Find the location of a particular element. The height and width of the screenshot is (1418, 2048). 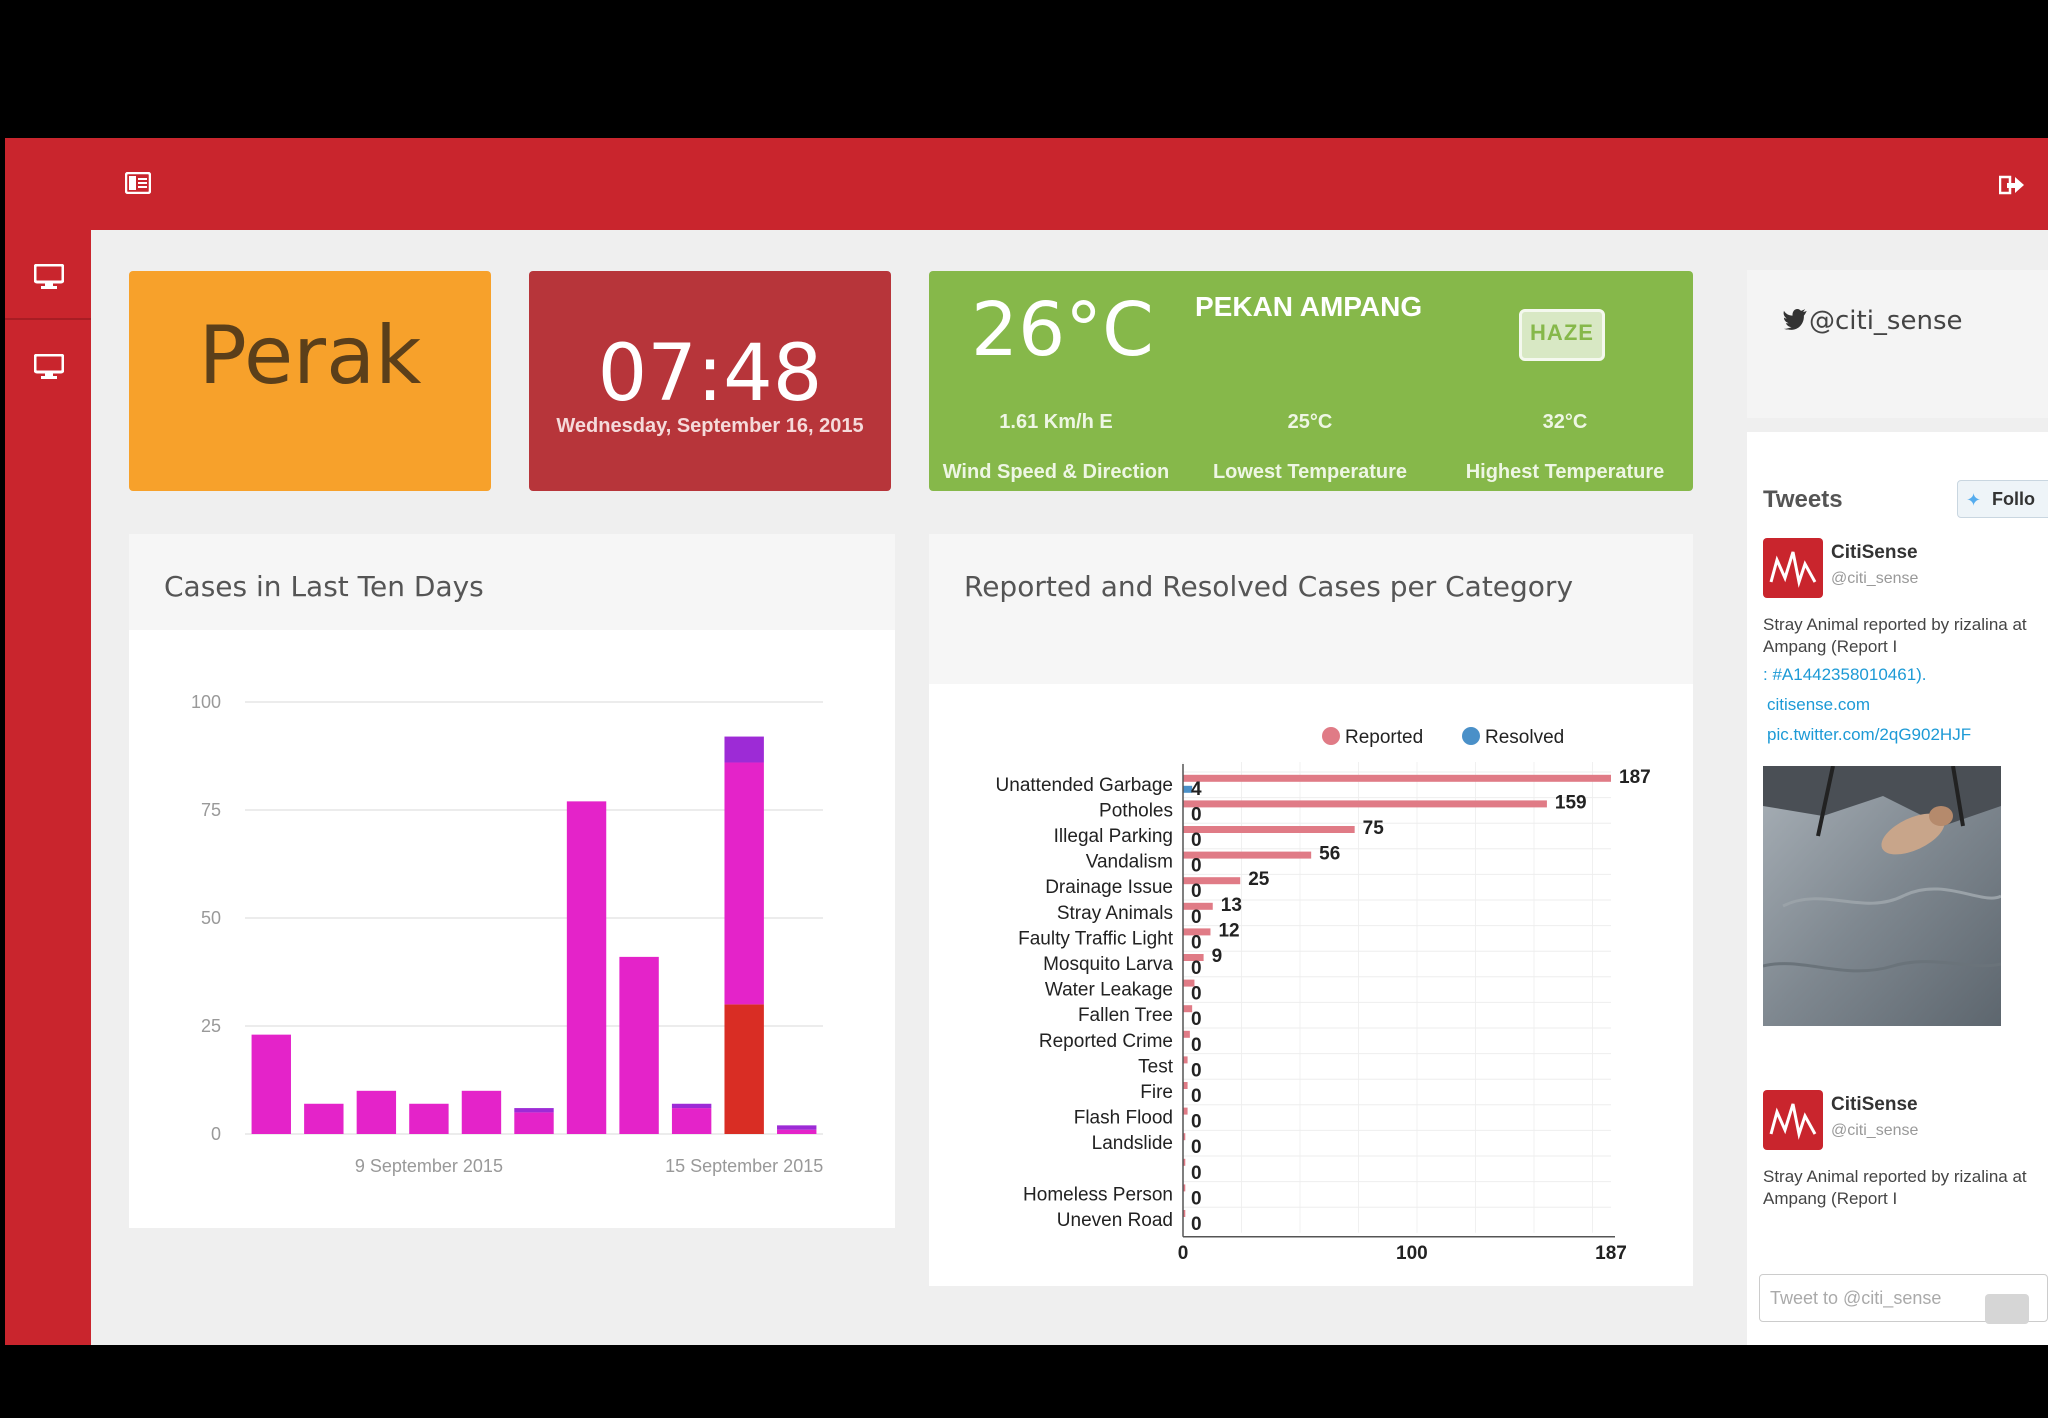

sidebar-item-dashboard is located at coordinates (48, 275).